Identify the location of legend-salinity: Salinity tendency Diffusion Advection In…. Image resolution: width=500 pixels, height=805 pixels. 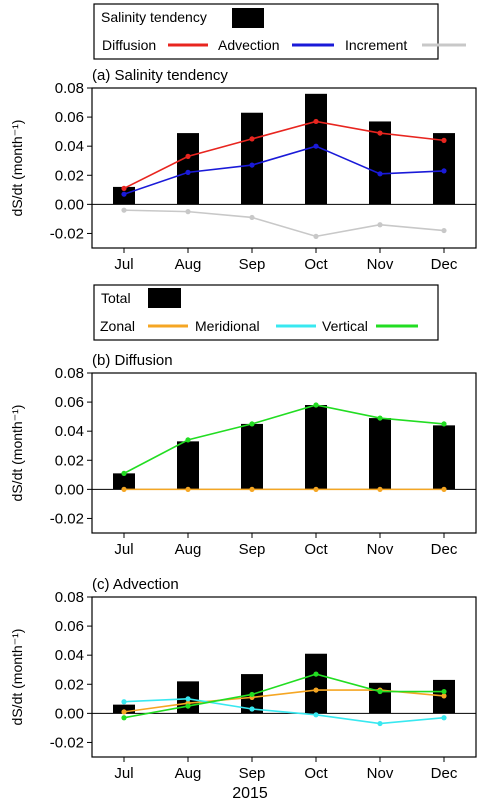
(279, 31).